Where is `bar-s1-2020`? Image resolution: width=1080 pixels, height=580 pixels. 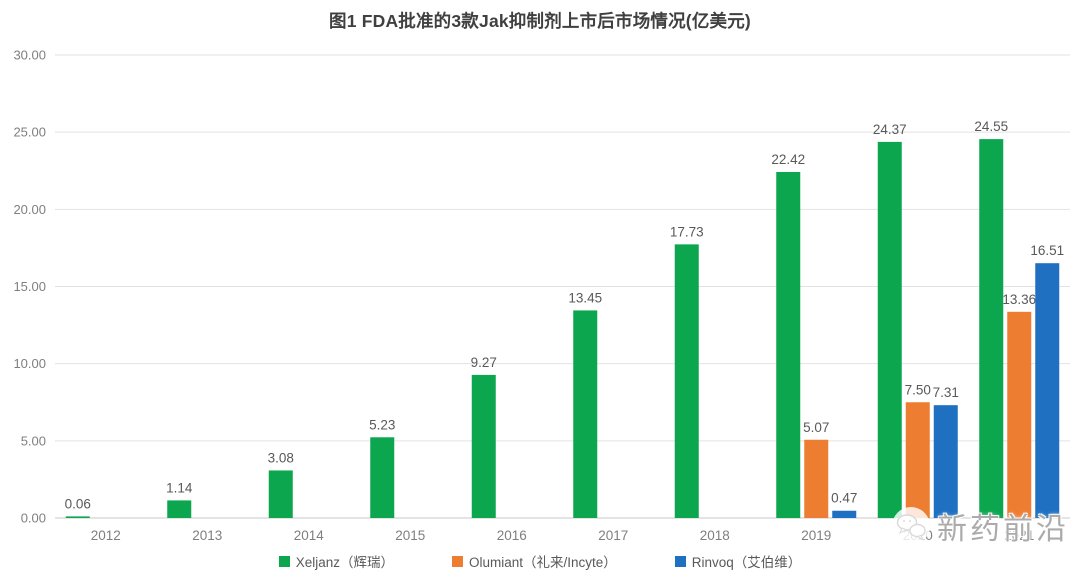
bar-s1-2020 is located at coordinates (917, 460).